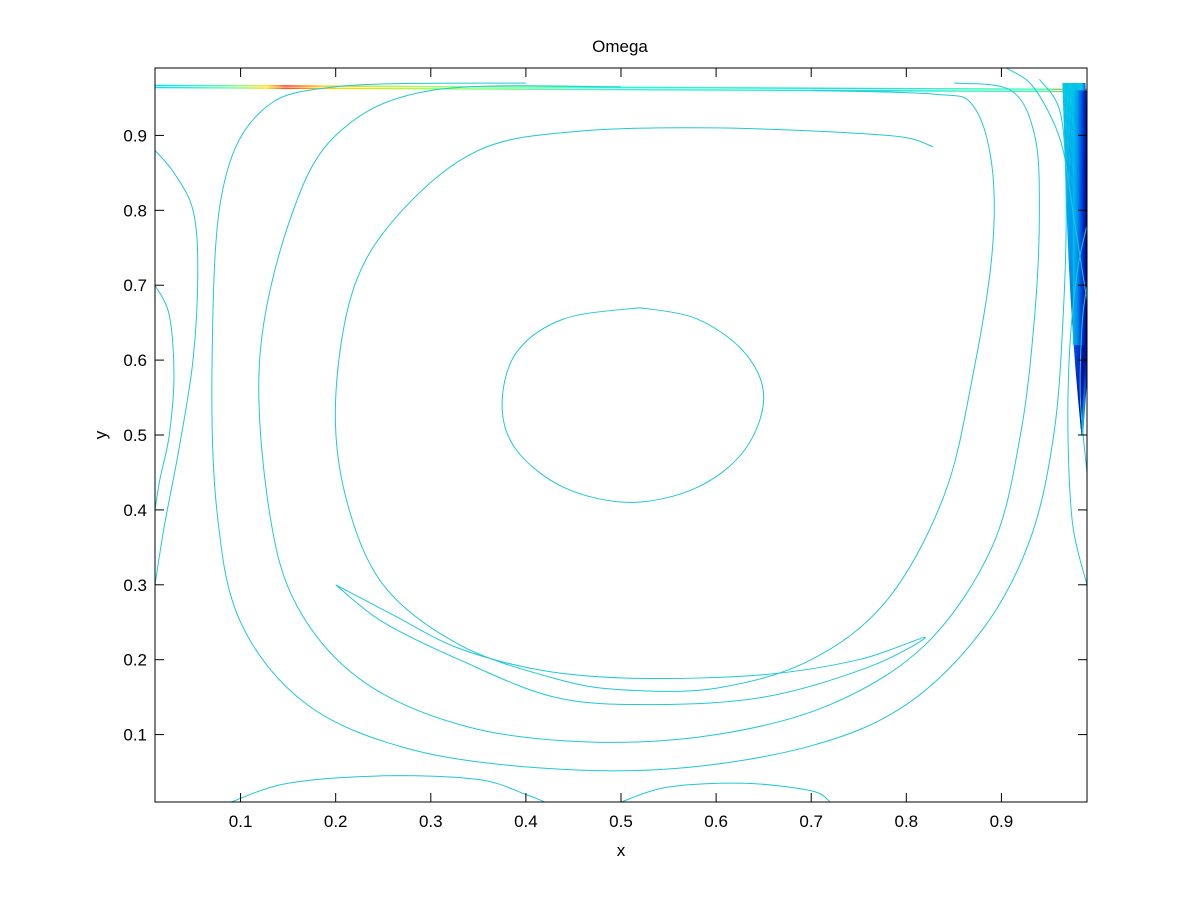 This screenshot has width=1201, height=901. Describe the element at coordinates (135, 435) in the screenshot. I see `y-tick-label: 0.5` at that location.